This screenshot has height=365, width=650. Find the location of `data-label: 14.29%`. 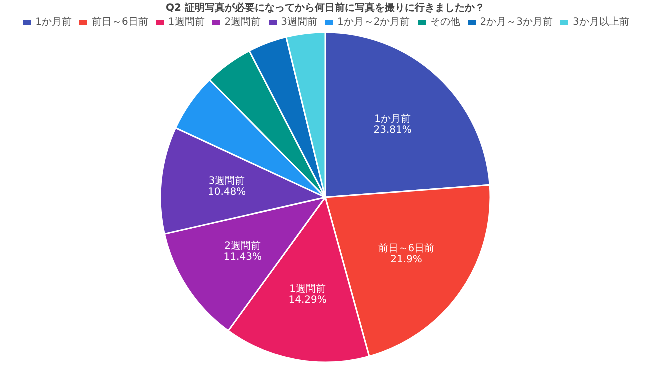

data-label: 14.29% is located at coordinates (307, 300).